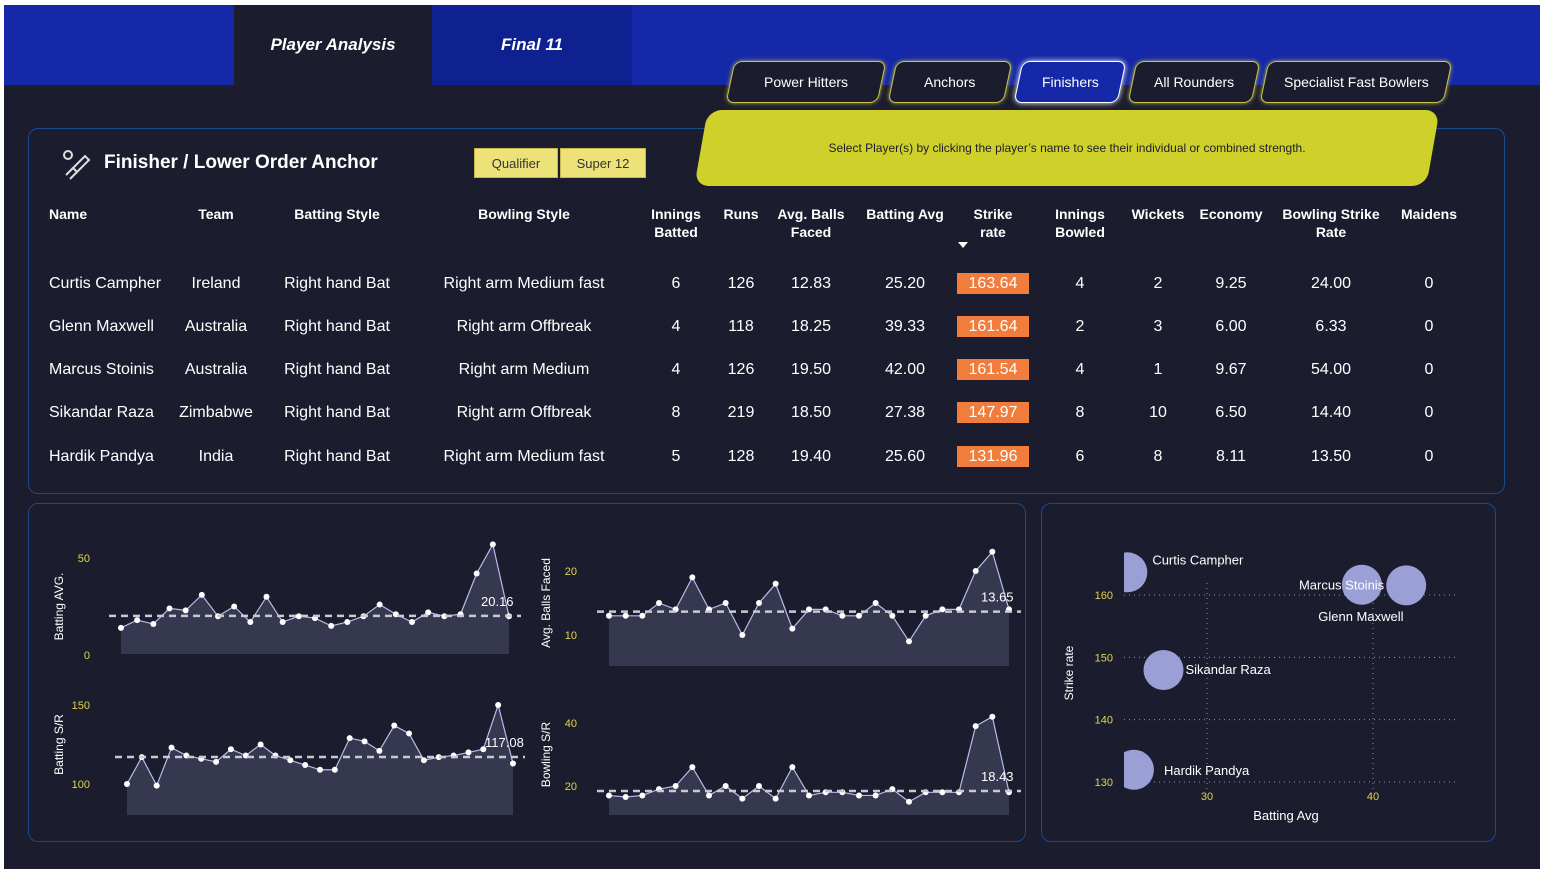 The image size is (1543, 871). What do you see at coordinates (741, 327) in the screenshot?
I see `table-cell: 118` at bounding box center [741, 327].